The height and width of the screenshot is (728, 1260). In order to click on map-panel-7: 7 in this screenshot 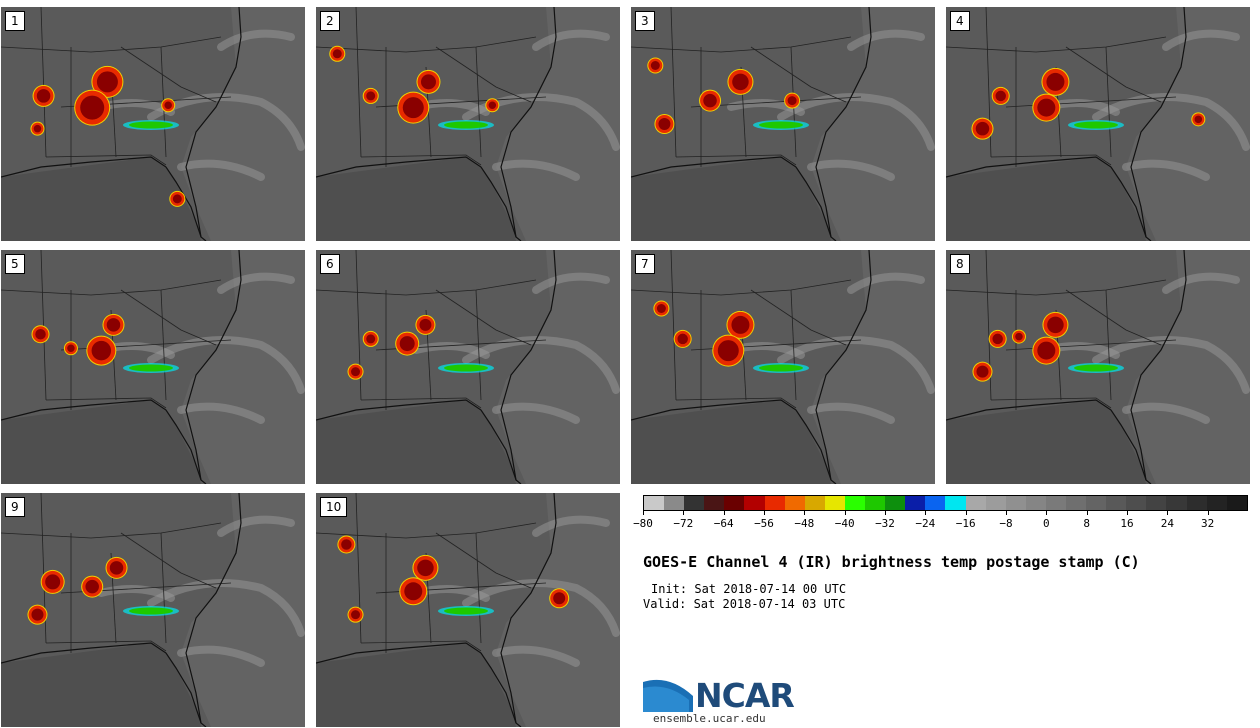, I will do `click(783, 367)`.